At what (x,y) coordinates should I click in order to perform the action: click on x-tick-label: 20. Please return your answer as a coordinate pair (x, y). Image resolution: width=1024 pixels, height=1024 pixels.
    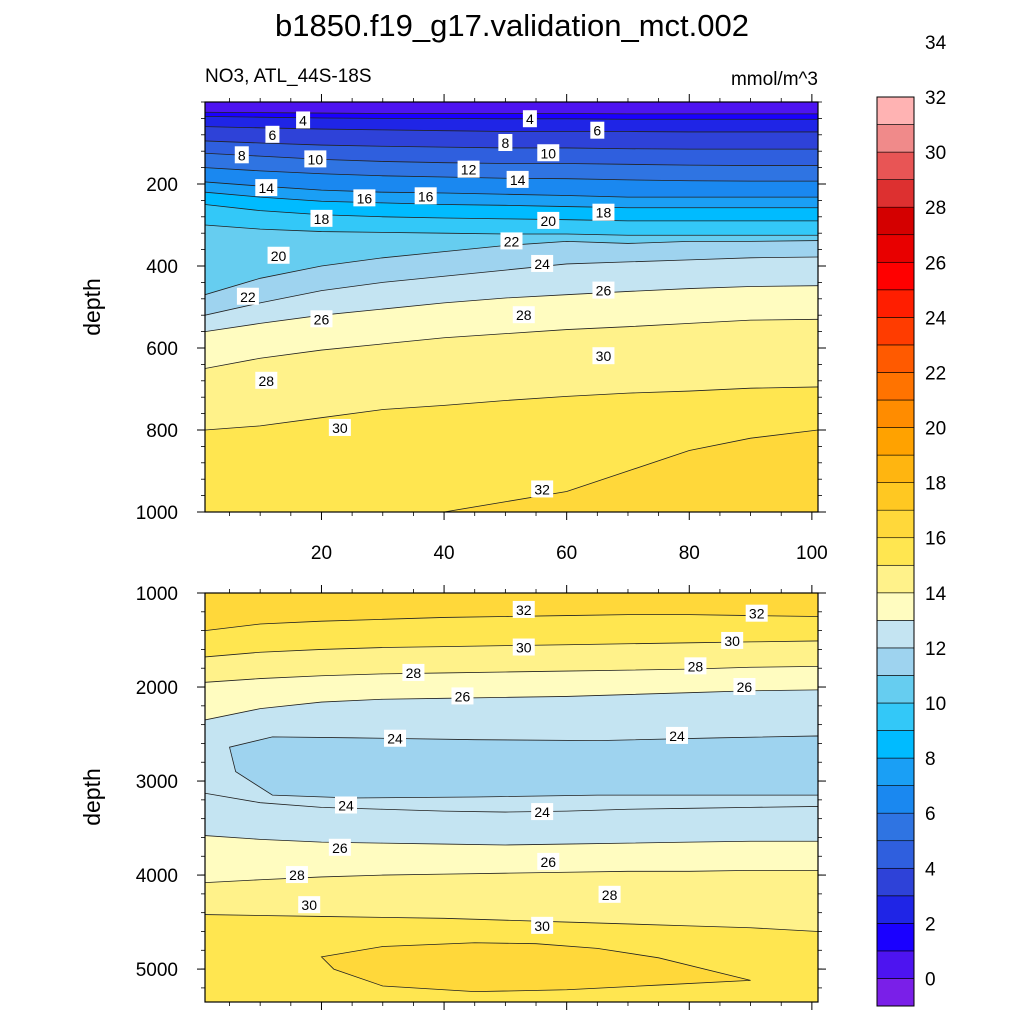
    Looking at the image, I should click on (321, 553).